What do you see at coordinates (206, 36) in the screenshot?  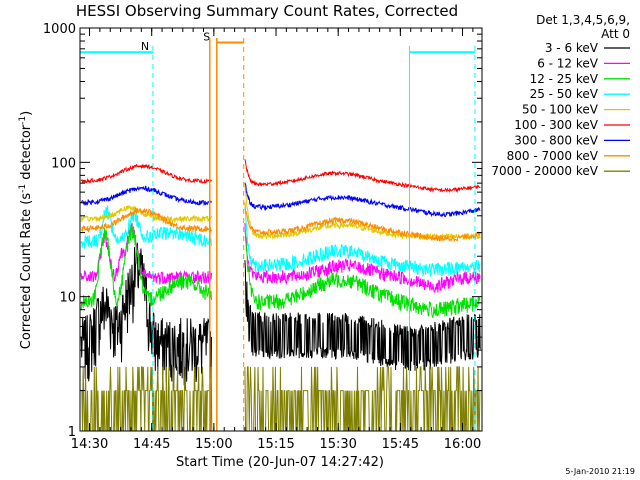 I see `flag-label: S` at bounding box center [206, 36].